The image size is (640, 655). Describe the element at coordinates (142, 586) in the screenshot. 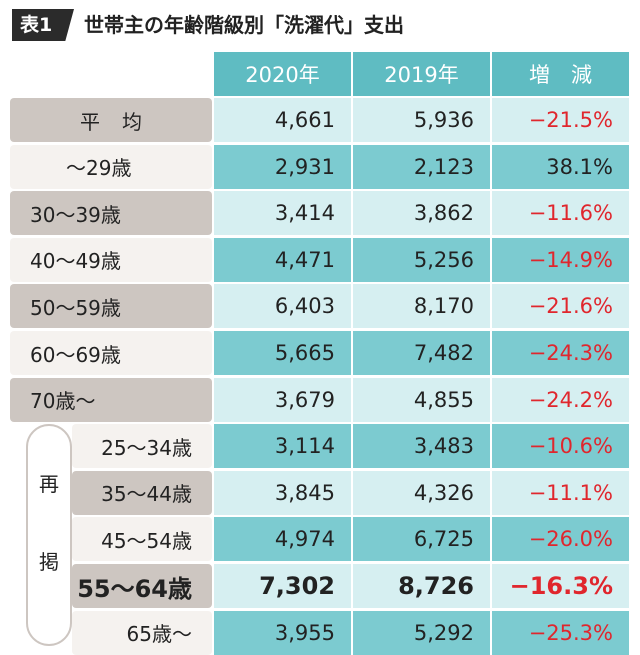

I see `row-label: 55～64歳` at that location.